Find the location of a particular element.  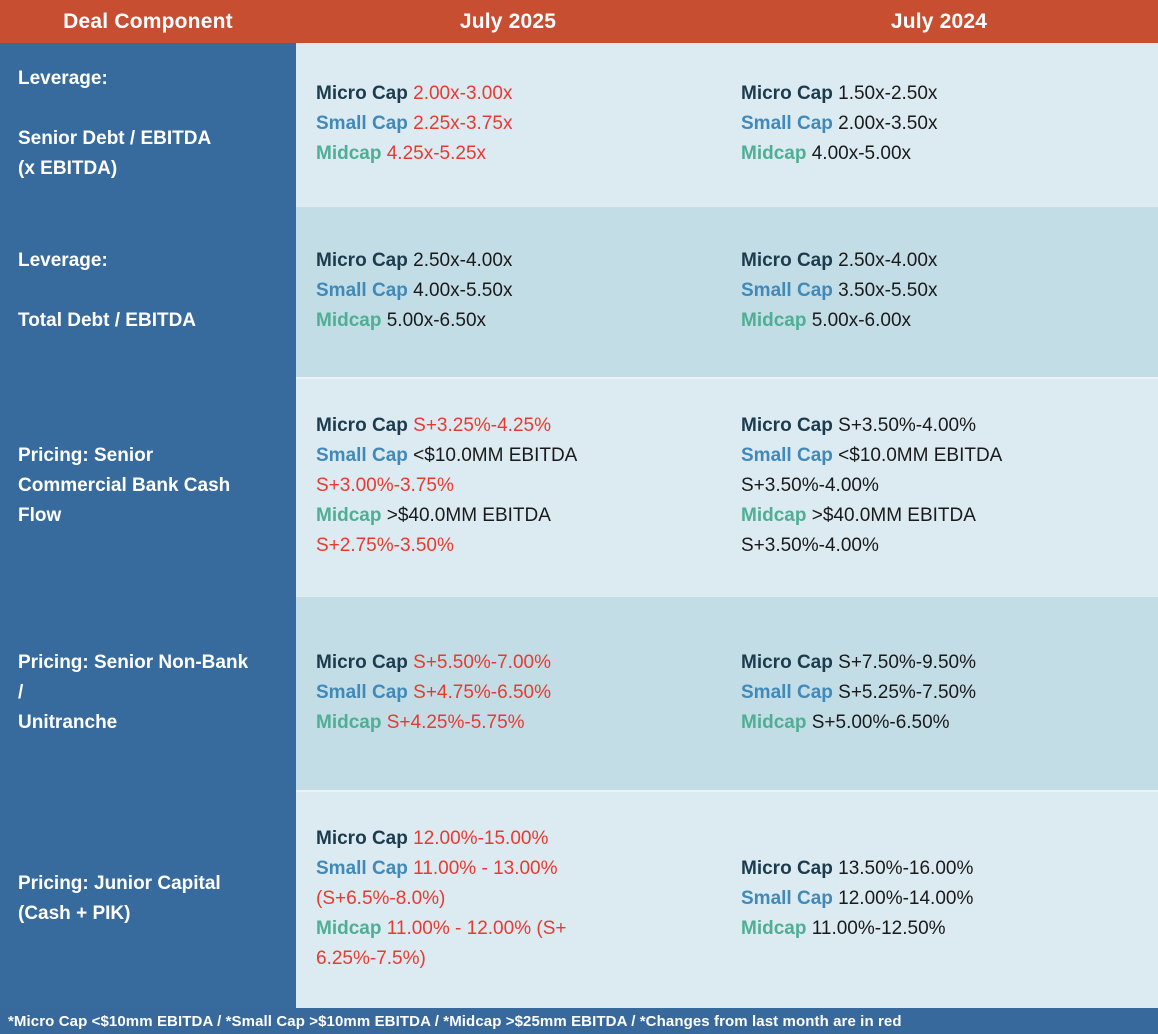

tier-line: Small Cap 12.00%-14.00% is located at coordinates (926, 899).